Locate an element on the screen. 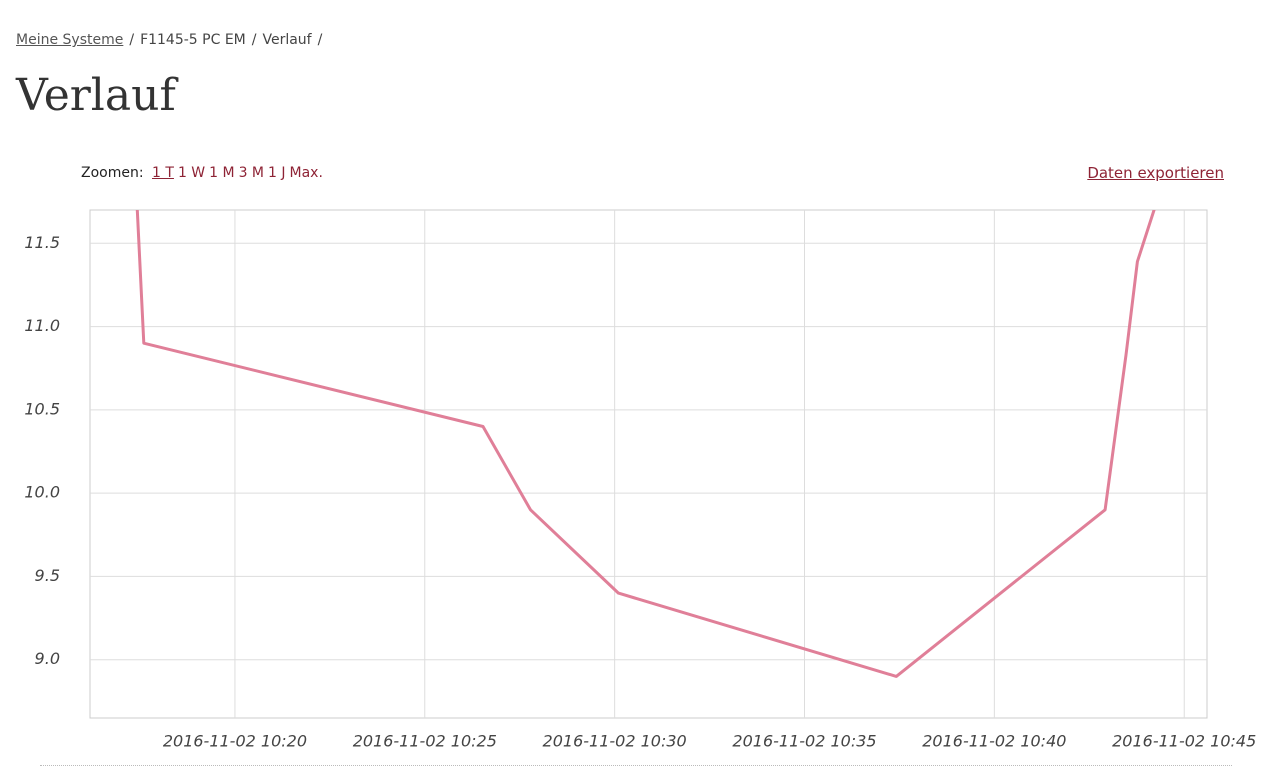 The height and width of the screenshot is (777, 1280). y-tick-label: 10.0 is located at coordinates (42, 492).